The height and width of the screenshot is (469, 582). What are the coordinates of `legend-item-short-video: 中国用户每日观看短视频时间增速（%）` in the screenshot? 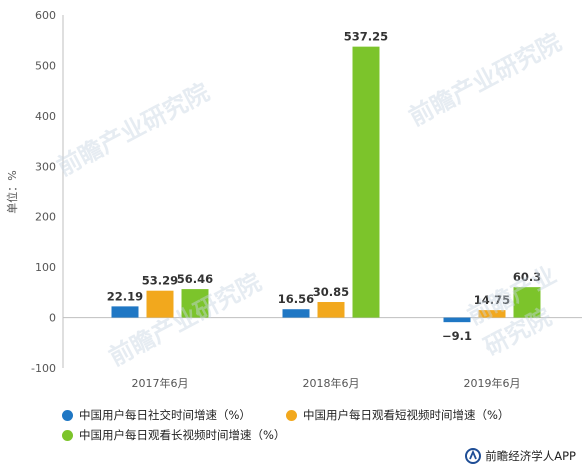 It's located at (397, 415).